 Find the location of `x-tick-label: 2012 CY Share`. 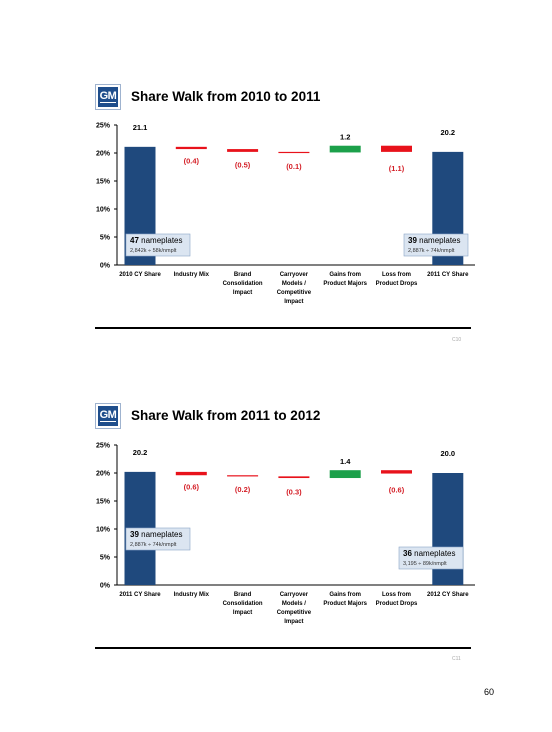

x-tick-label: 2012 CY Share is located at coordinates (448, 595).